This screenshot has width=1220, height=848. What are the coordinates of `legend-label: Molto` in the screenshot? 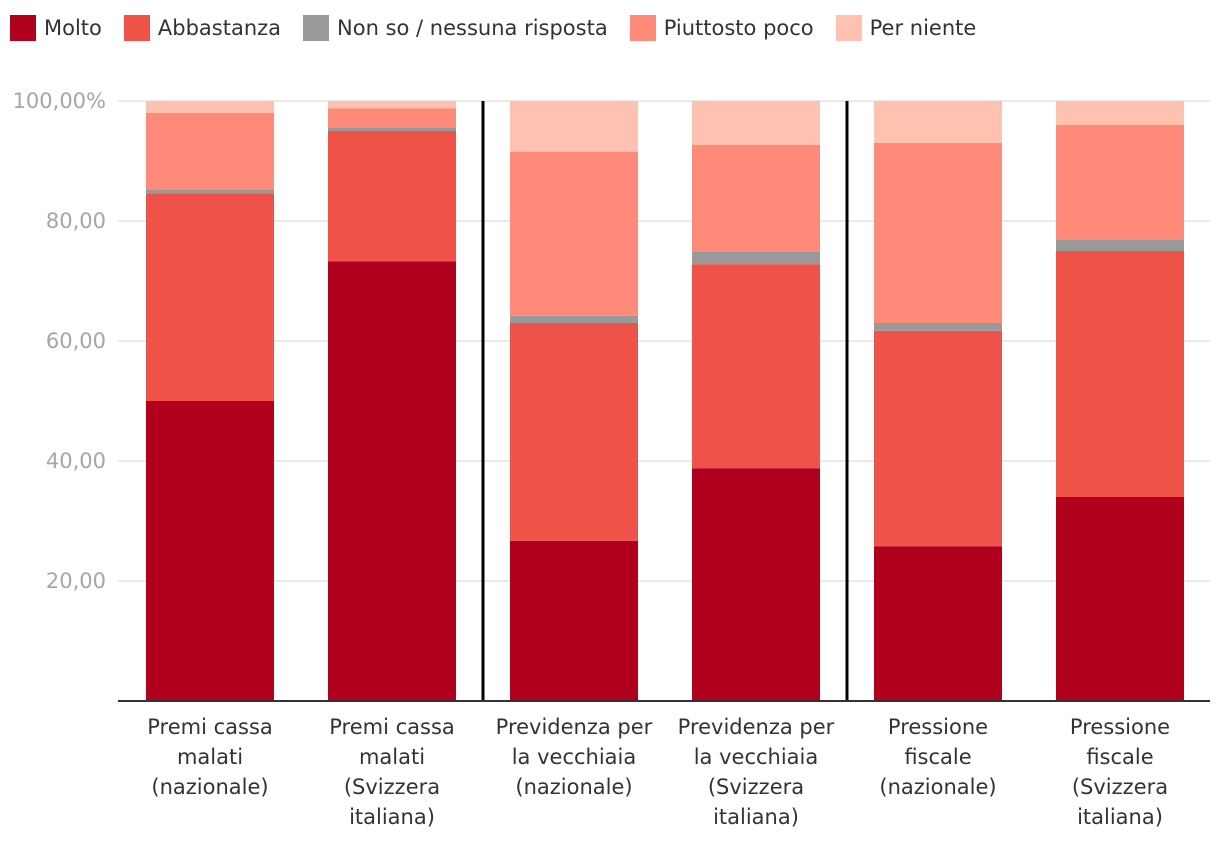 It's located at (73, 28).